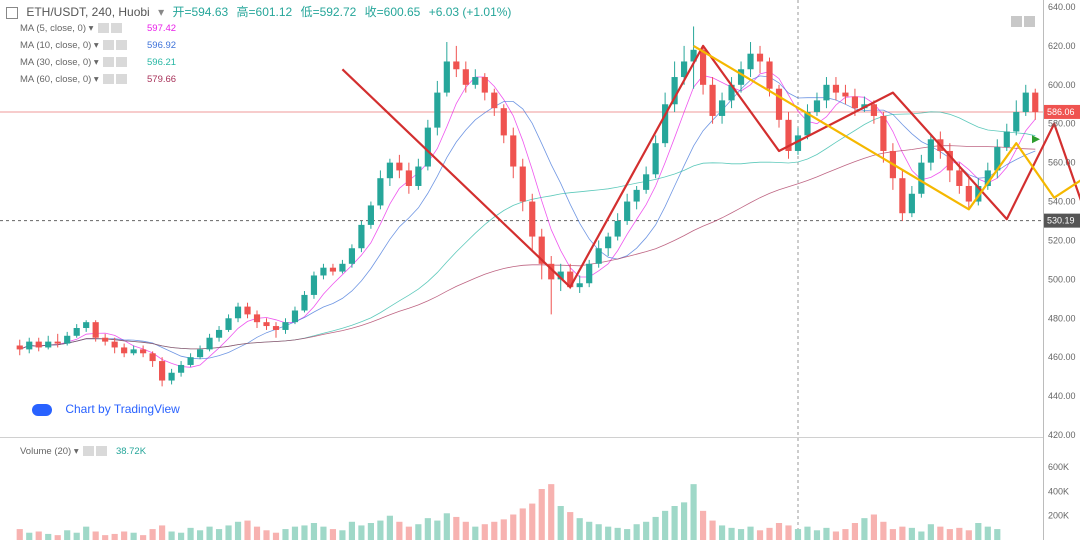  I want to click on symbol-label: ETH/USDT, 240, Huobi, so click(88, 12).